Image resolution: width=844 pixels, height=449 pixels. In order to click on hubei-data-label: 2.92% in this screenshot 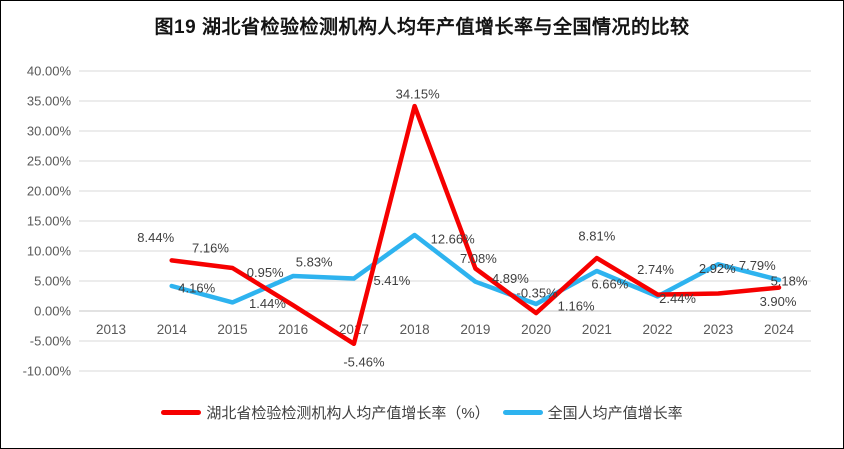, I will do `click(717, 268)`.